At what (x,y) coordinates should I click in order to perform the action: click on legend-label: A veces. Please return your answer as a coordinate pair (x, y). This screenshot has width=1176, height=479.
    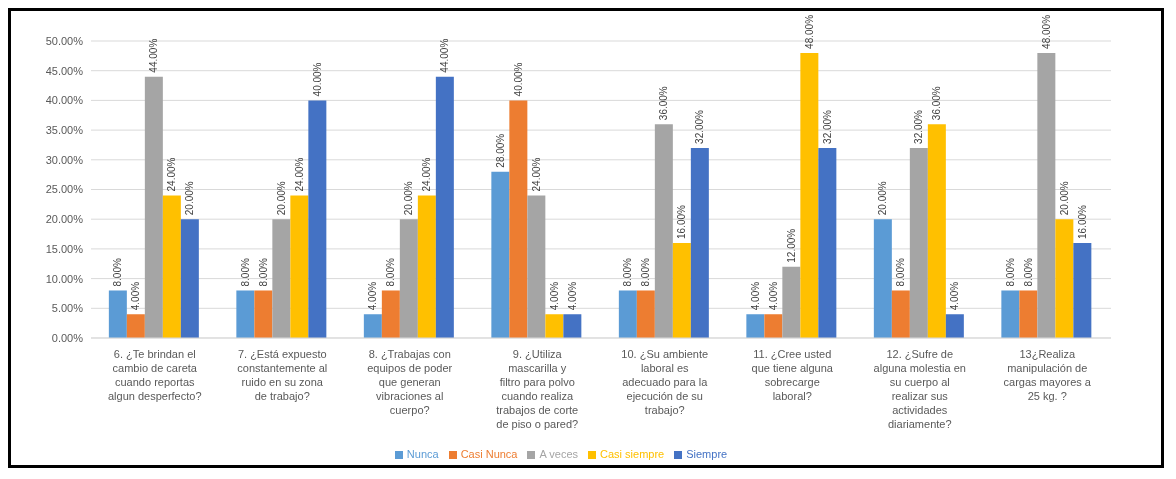
    Looking at the image, I should click on (559, 454).